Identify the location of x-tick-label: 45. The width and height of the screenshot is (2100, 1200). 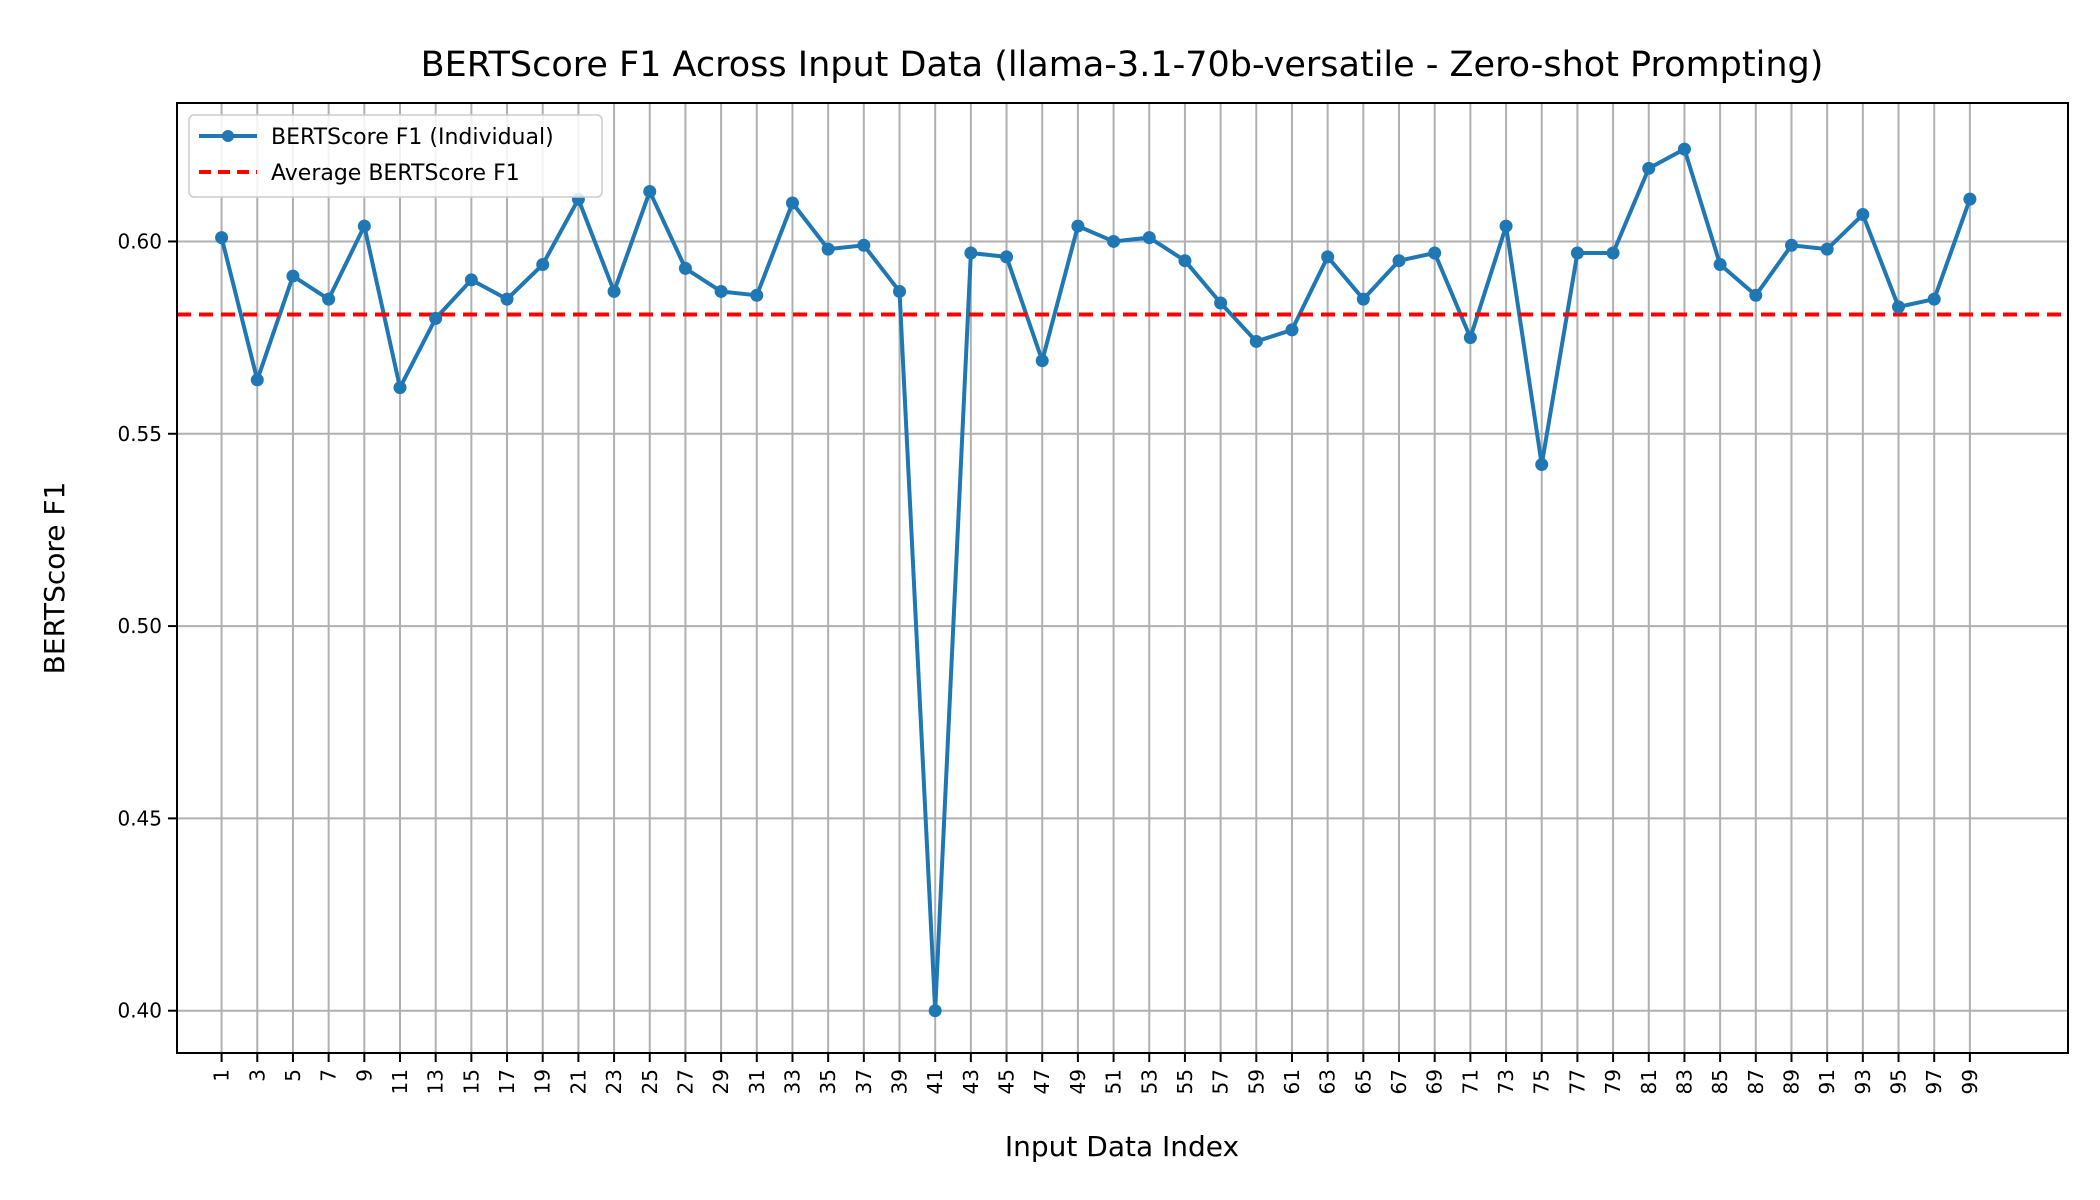
(1007, 1081).